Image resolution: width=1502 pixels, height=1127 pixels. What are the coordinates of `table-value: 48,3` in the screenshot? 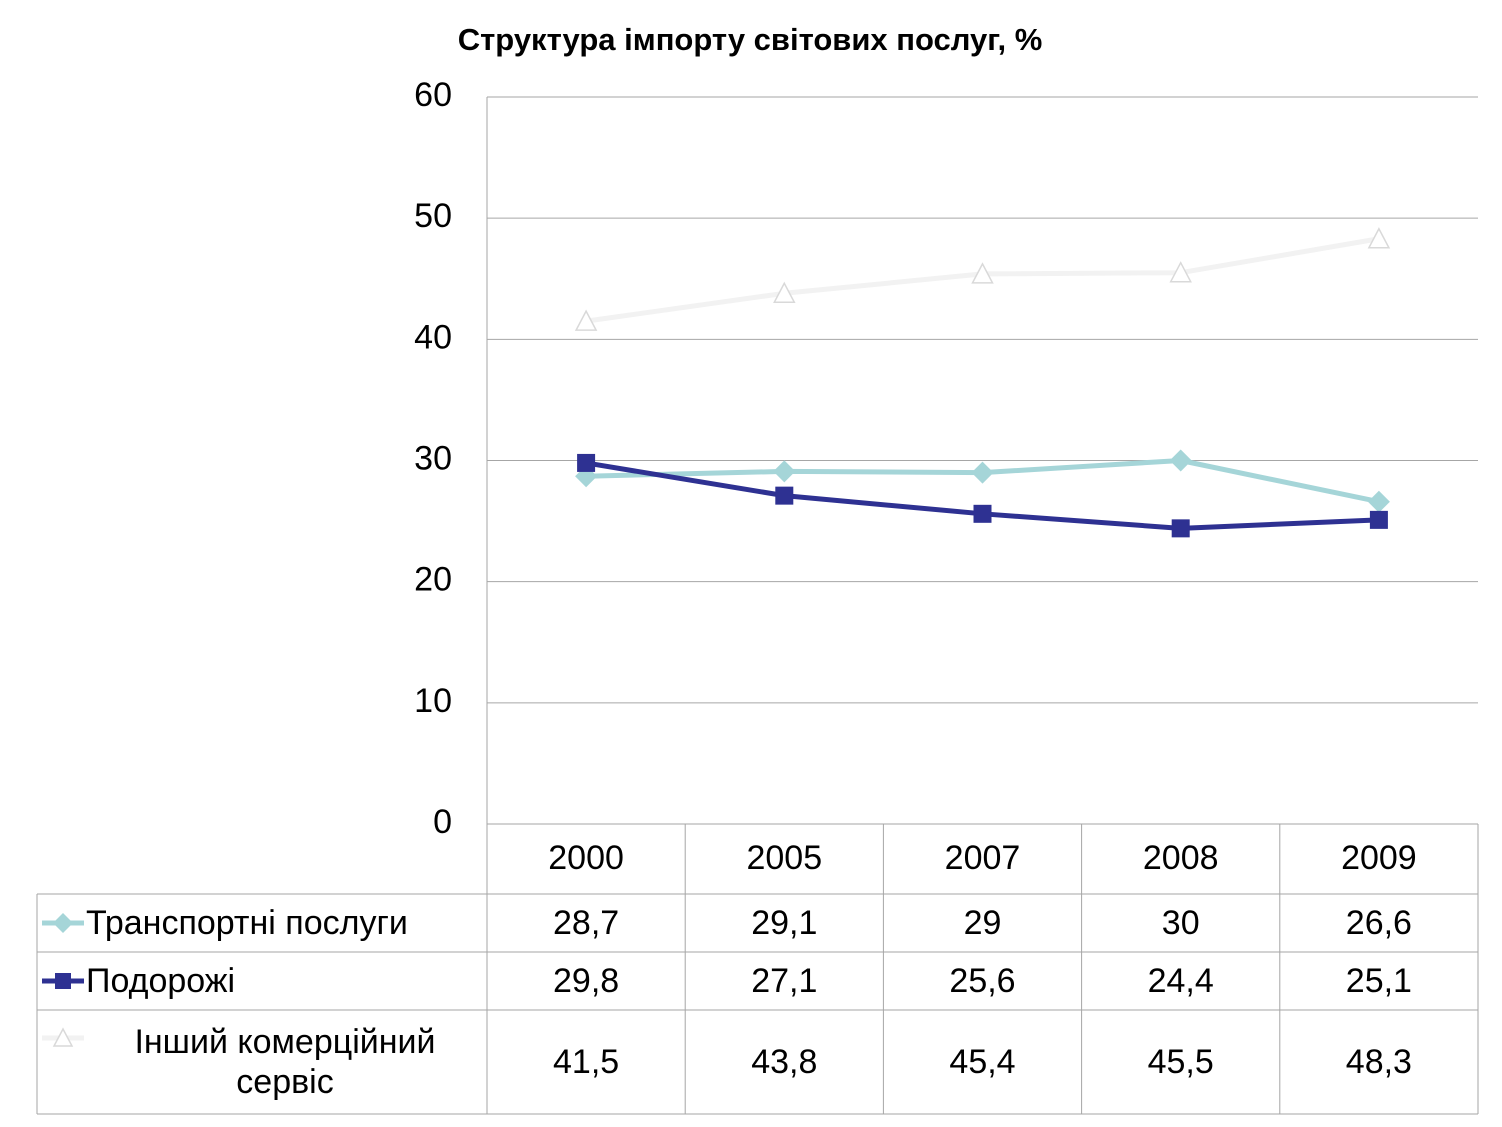 It's located at (1379, 1062).